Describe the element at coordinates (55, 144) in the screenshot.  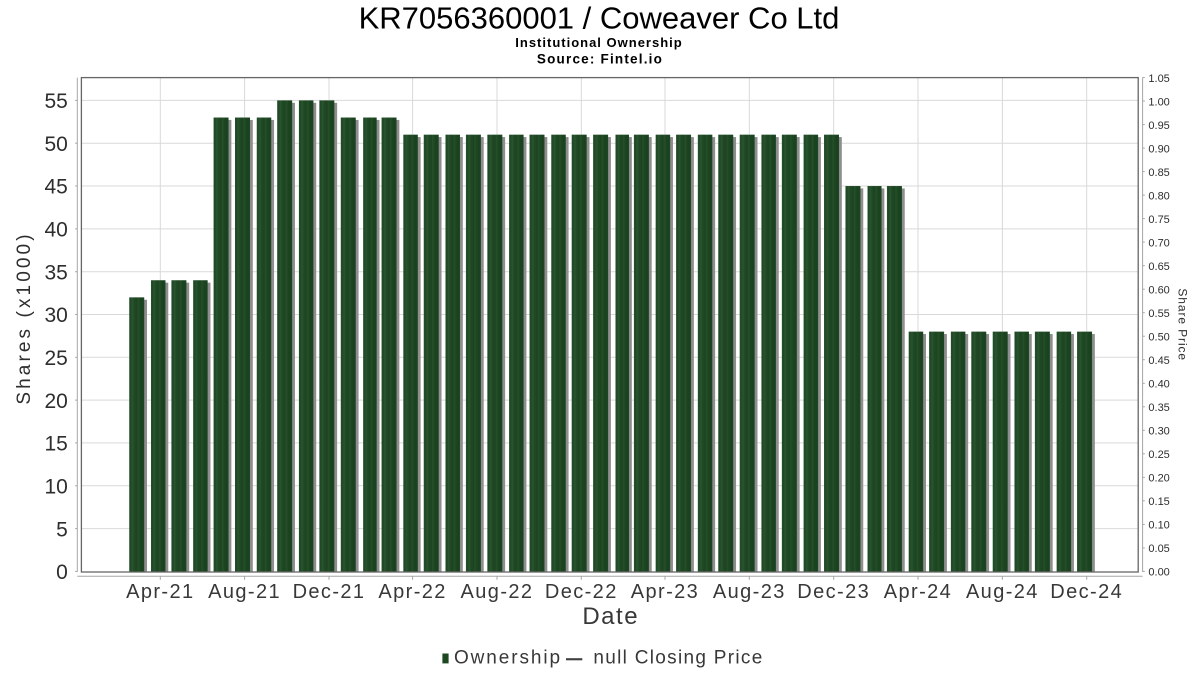
I see `svg-text: 50` at that location.